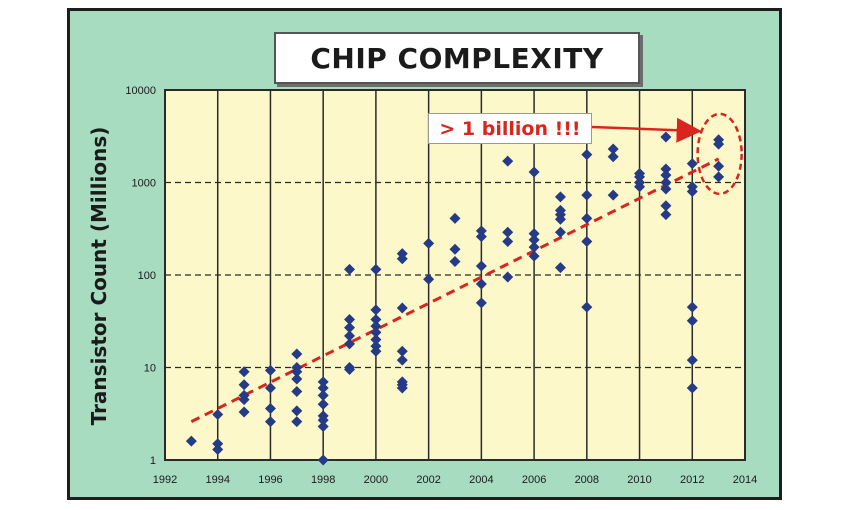 Image resolution: width=850 pixels, height=510 pixels. What do you see at coordinates (481, 480) in the screenshot?
I see `x-tick-2004: 2004` at bounding box center [481, 480].